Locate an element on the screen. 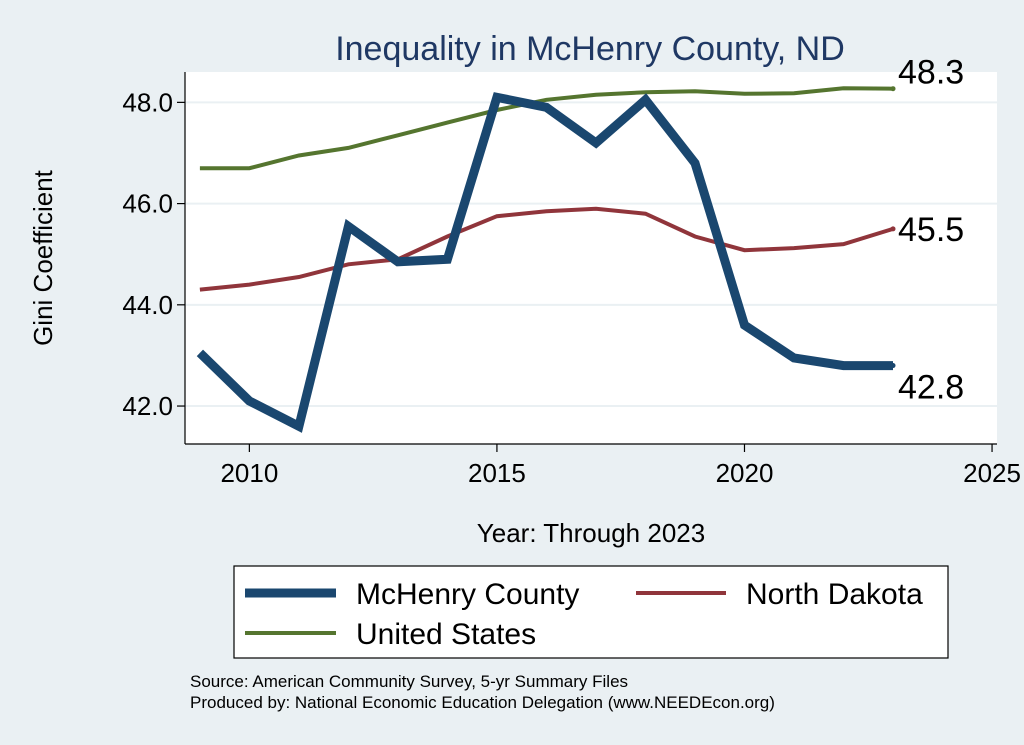 This screenshot has height=745, width=1024. y-ticks: 42.0 44.0 46.0 48.0 is located at coordinates (153, 254).